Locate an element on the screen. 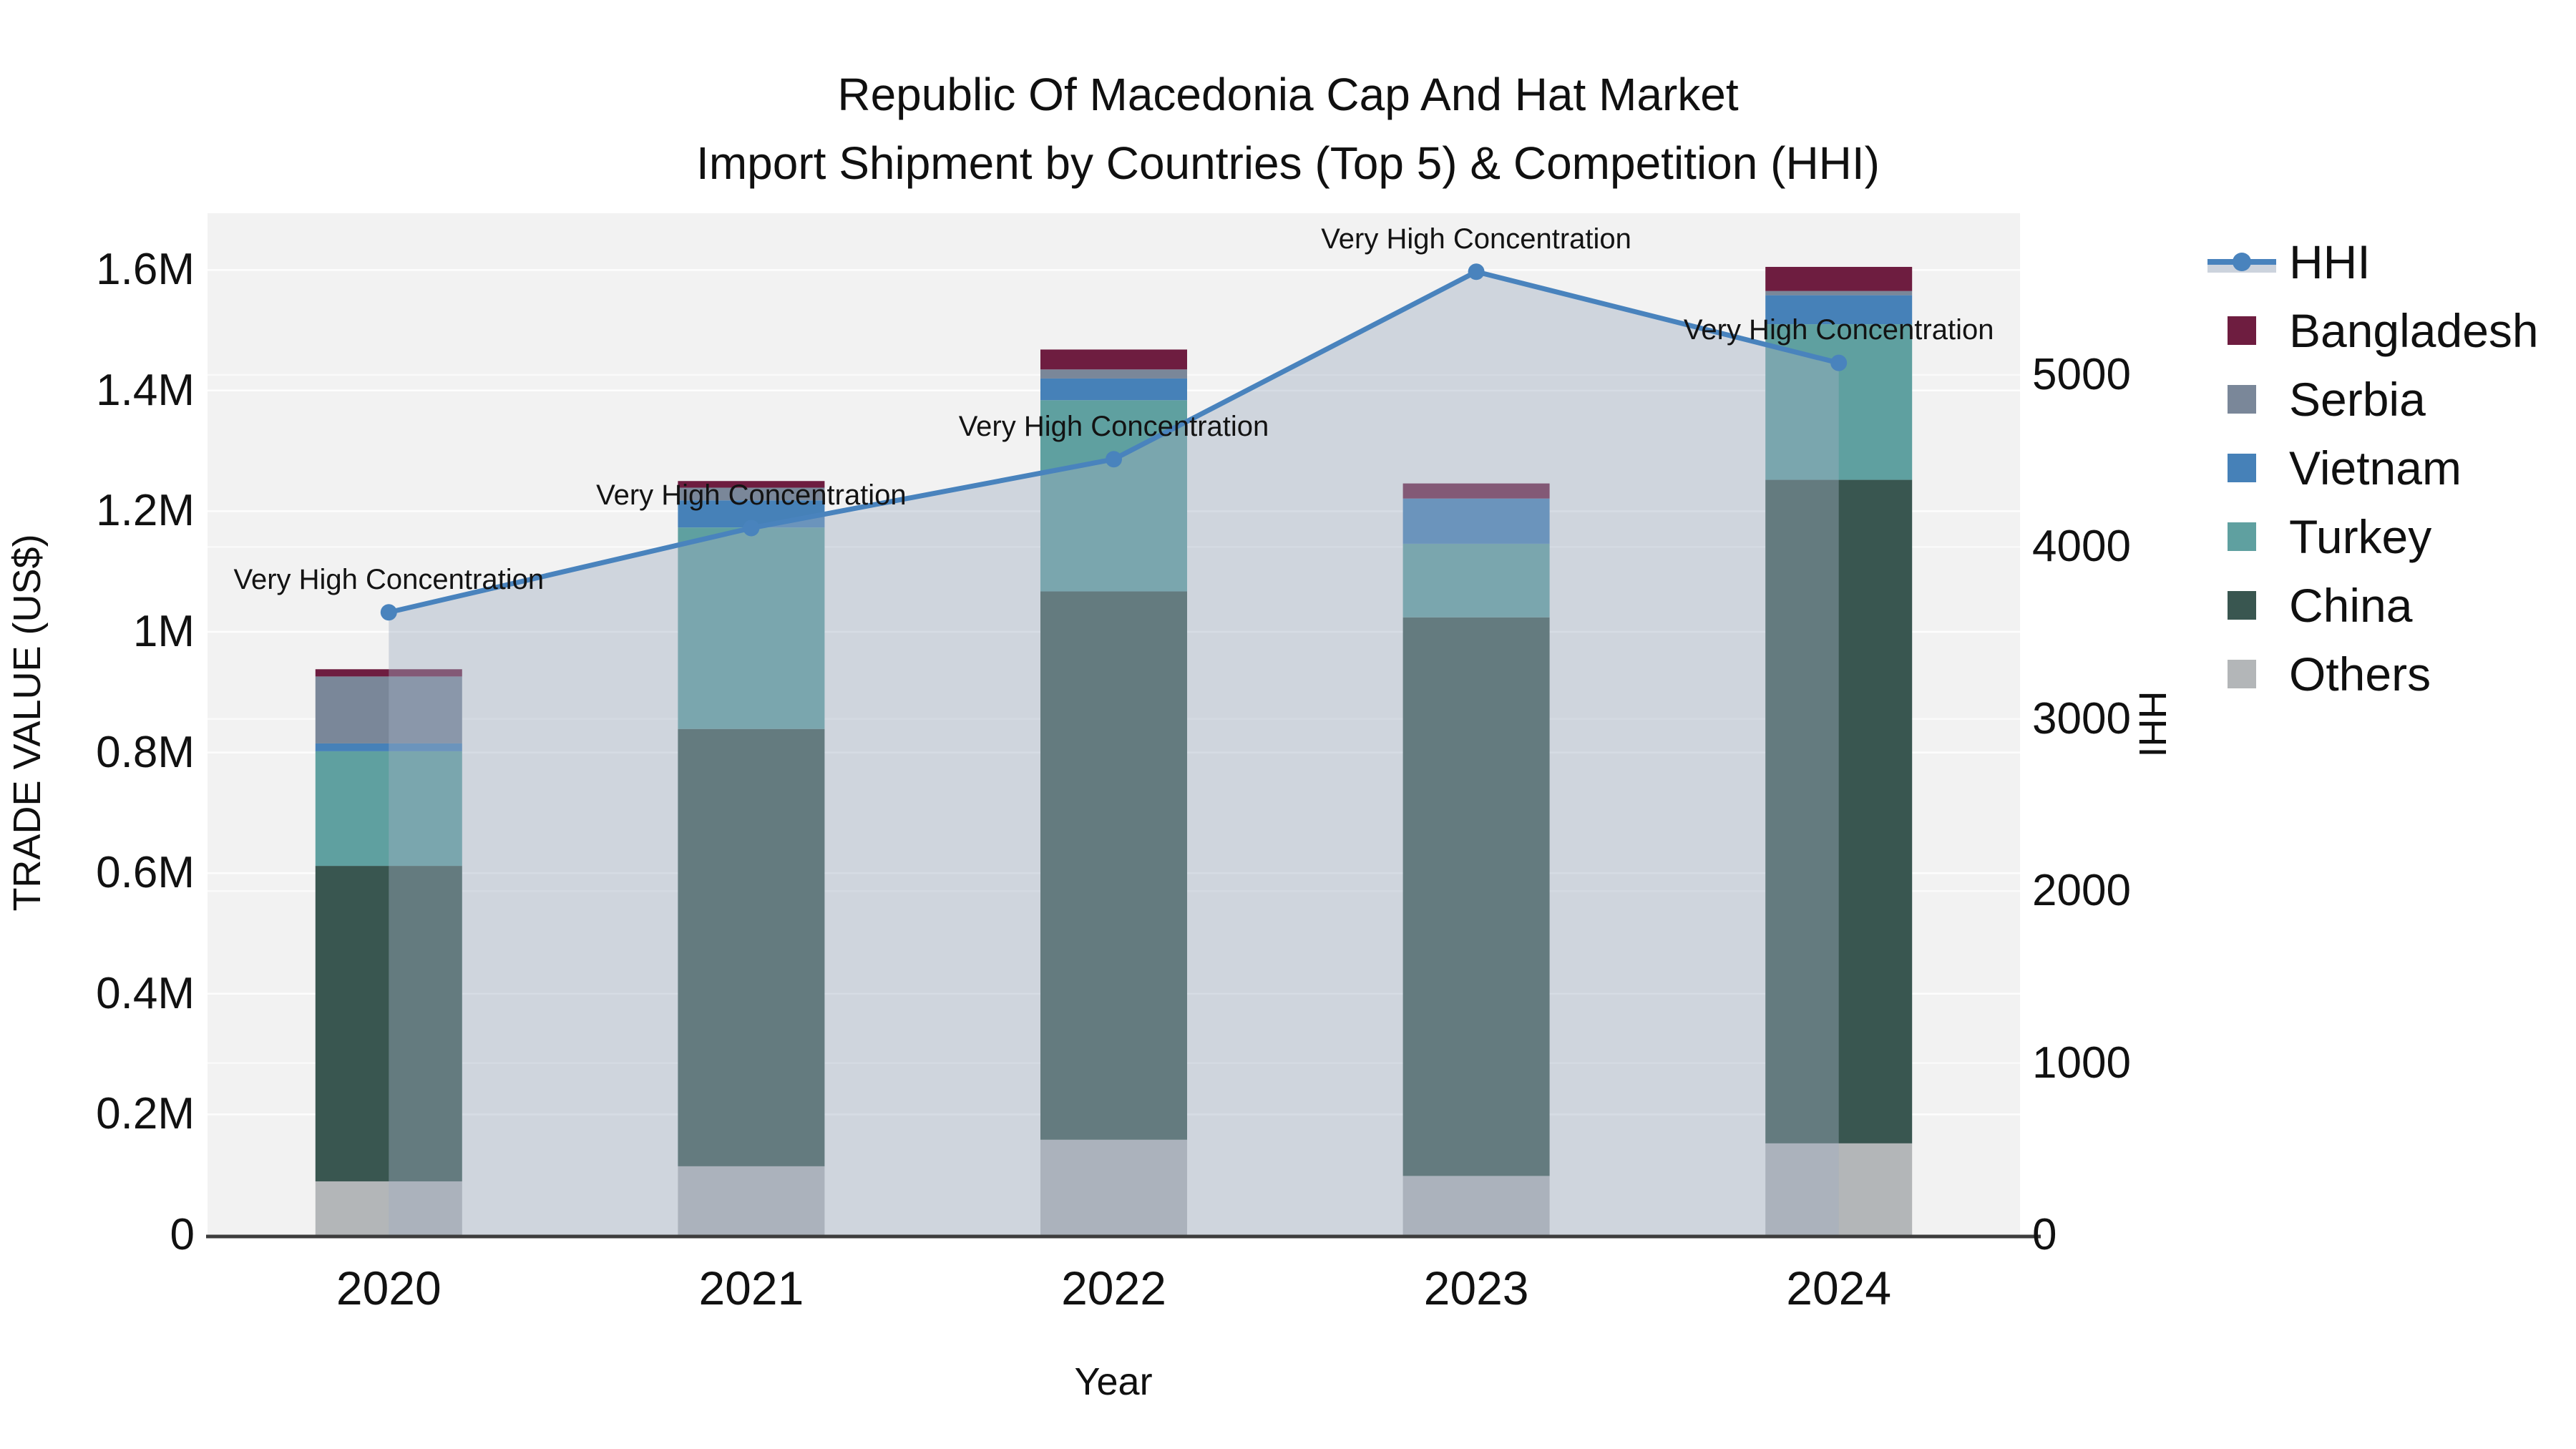 Image resolution: width=2576 pixels, height=1449 pixels. bar-segment-china-2023 is located at coordinates (1476, 896).